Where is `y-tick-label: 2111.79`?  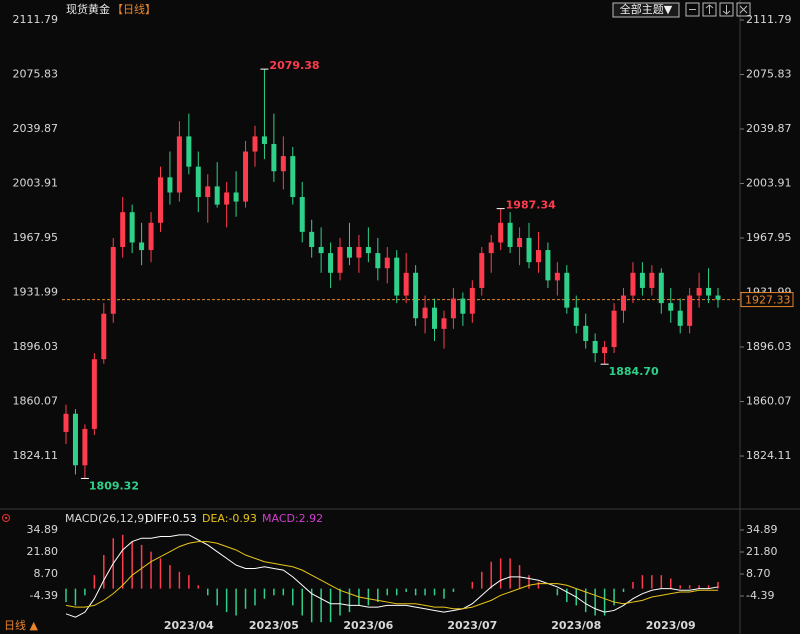
y-tick-label: 2111.79 is located at coordinates (36, 19).